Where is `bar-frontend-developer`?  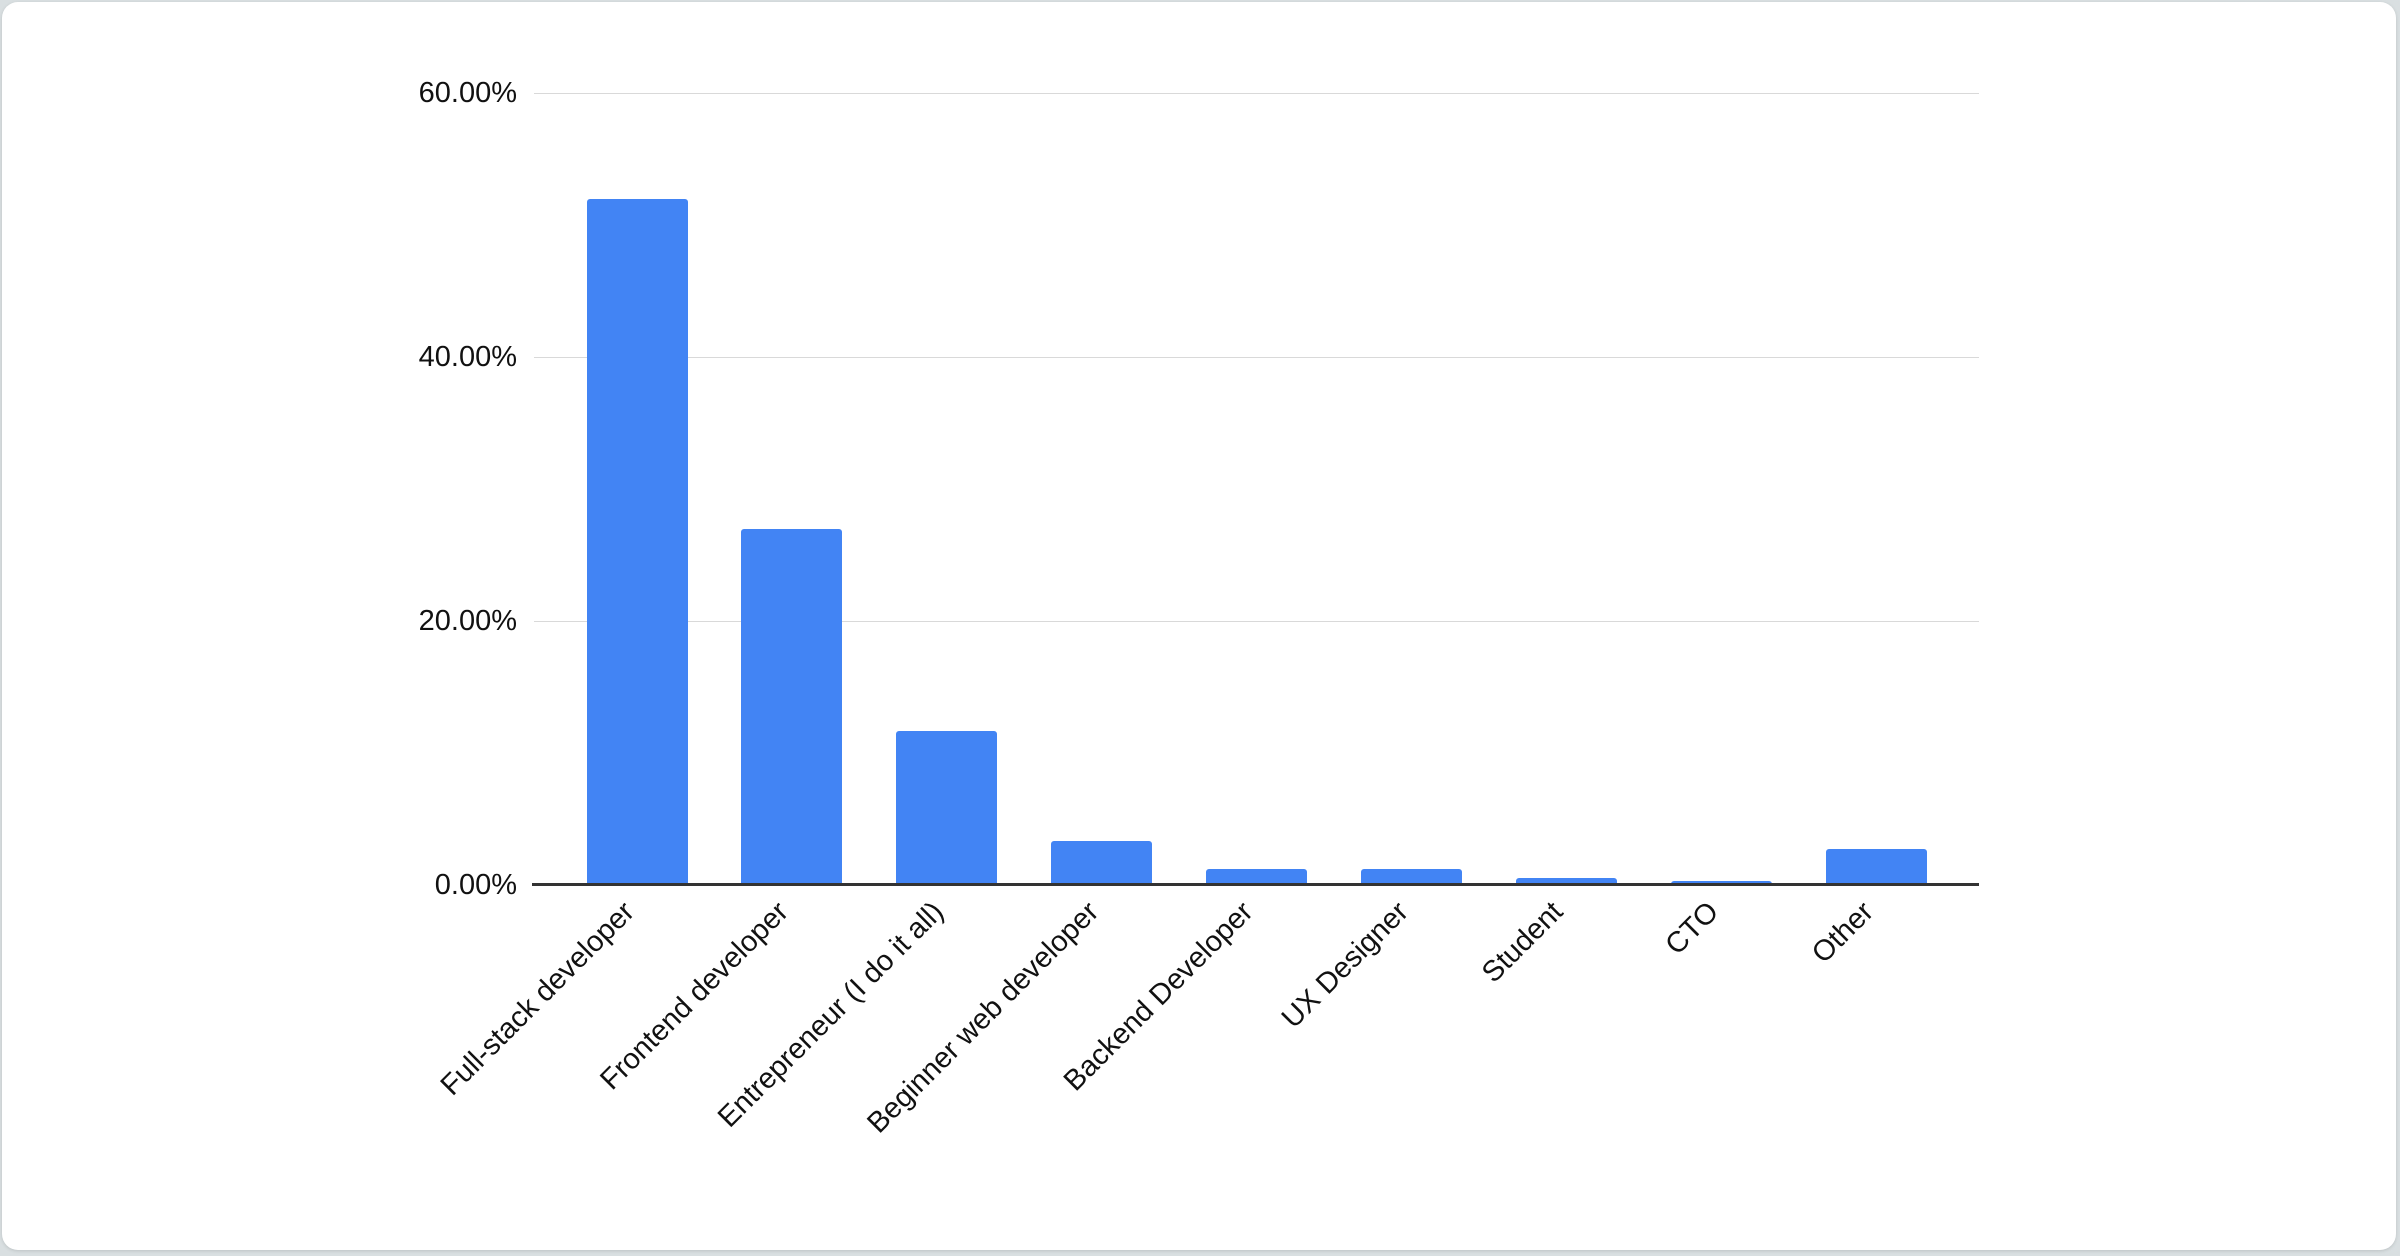 bar-frontend-developer is located at coordinates (792, 706).